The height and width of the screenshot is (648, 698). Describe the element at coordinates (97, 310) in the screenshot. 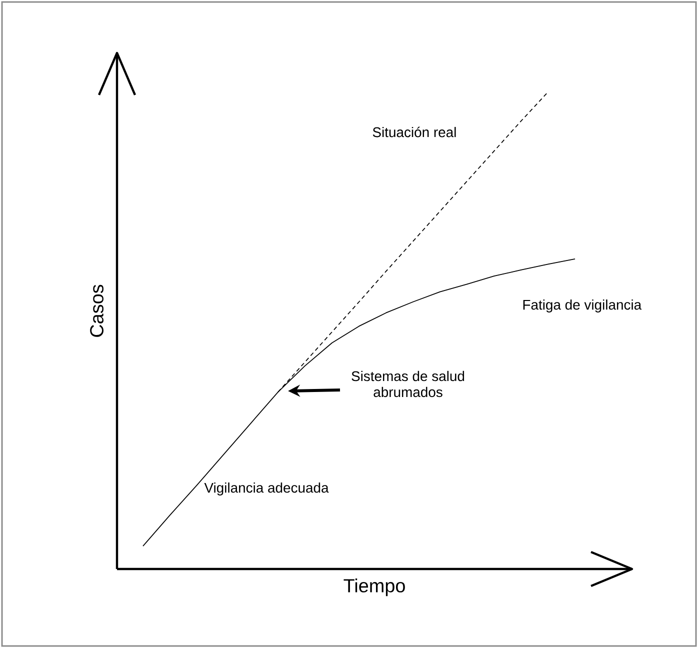

I see `y-axis-title: Casos` at that location.